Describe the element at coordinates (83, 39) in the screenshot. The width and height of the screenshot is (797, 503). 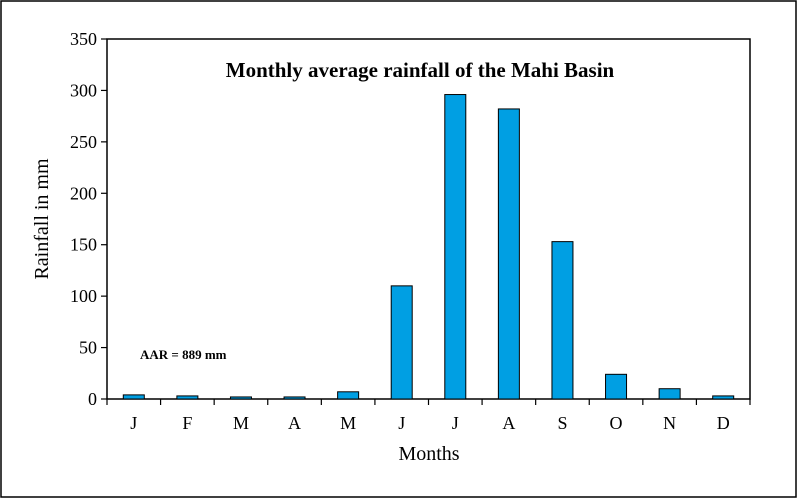
I see `y-tick-label: 350` at that location.